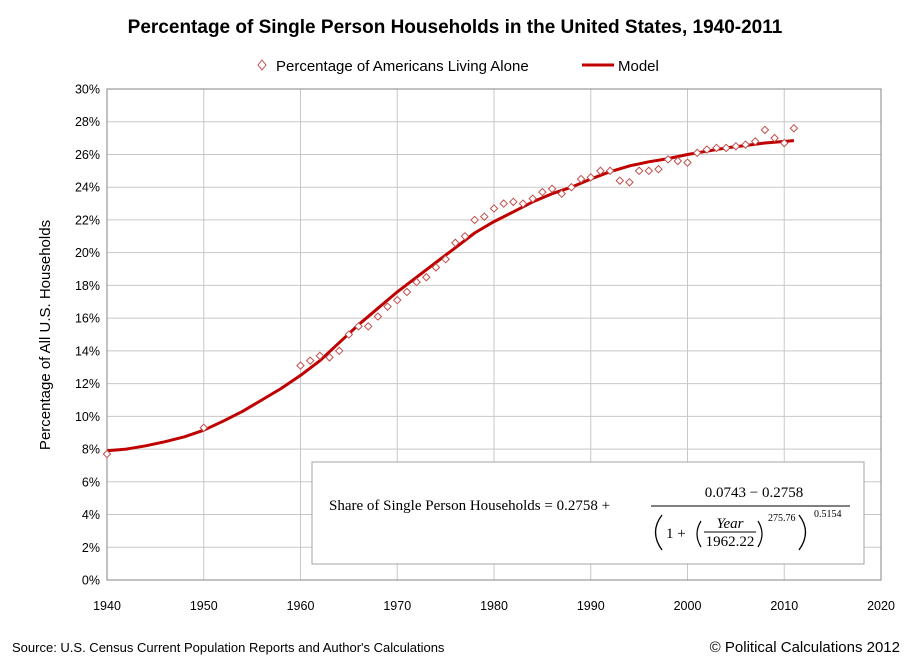 This screenshot has width=913, height=662. I want to click on copyright-credit: © Political Calculations 2012, so click(805, 647).